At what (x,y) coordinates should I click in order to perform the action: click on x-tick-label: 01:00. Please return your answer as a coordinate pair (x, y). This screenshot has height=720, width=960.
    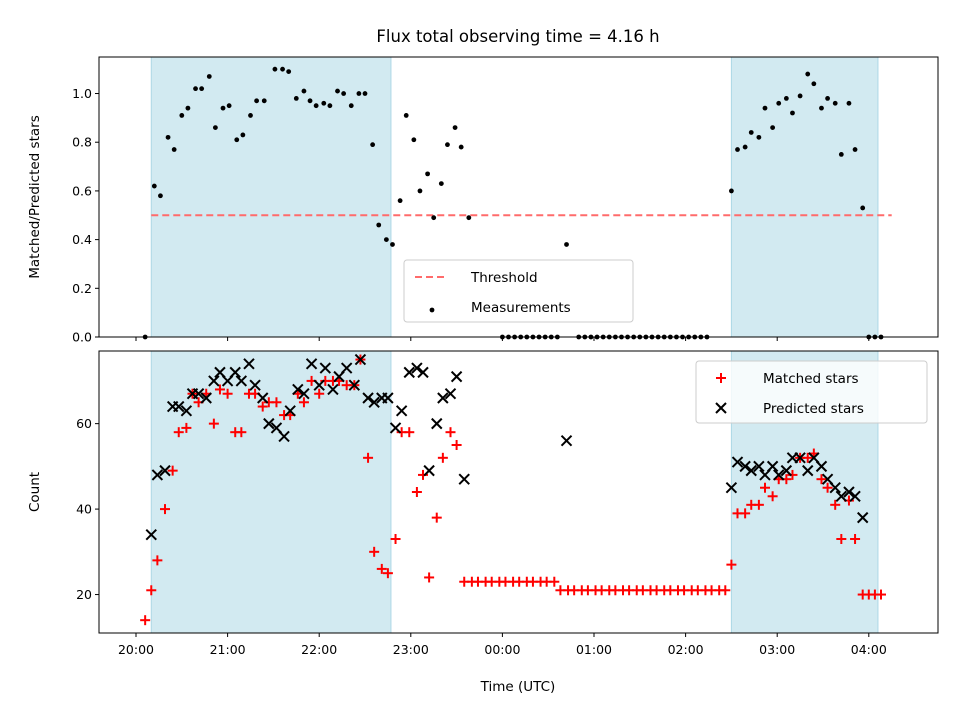
    Looking at the image, I should click on (594, 649).